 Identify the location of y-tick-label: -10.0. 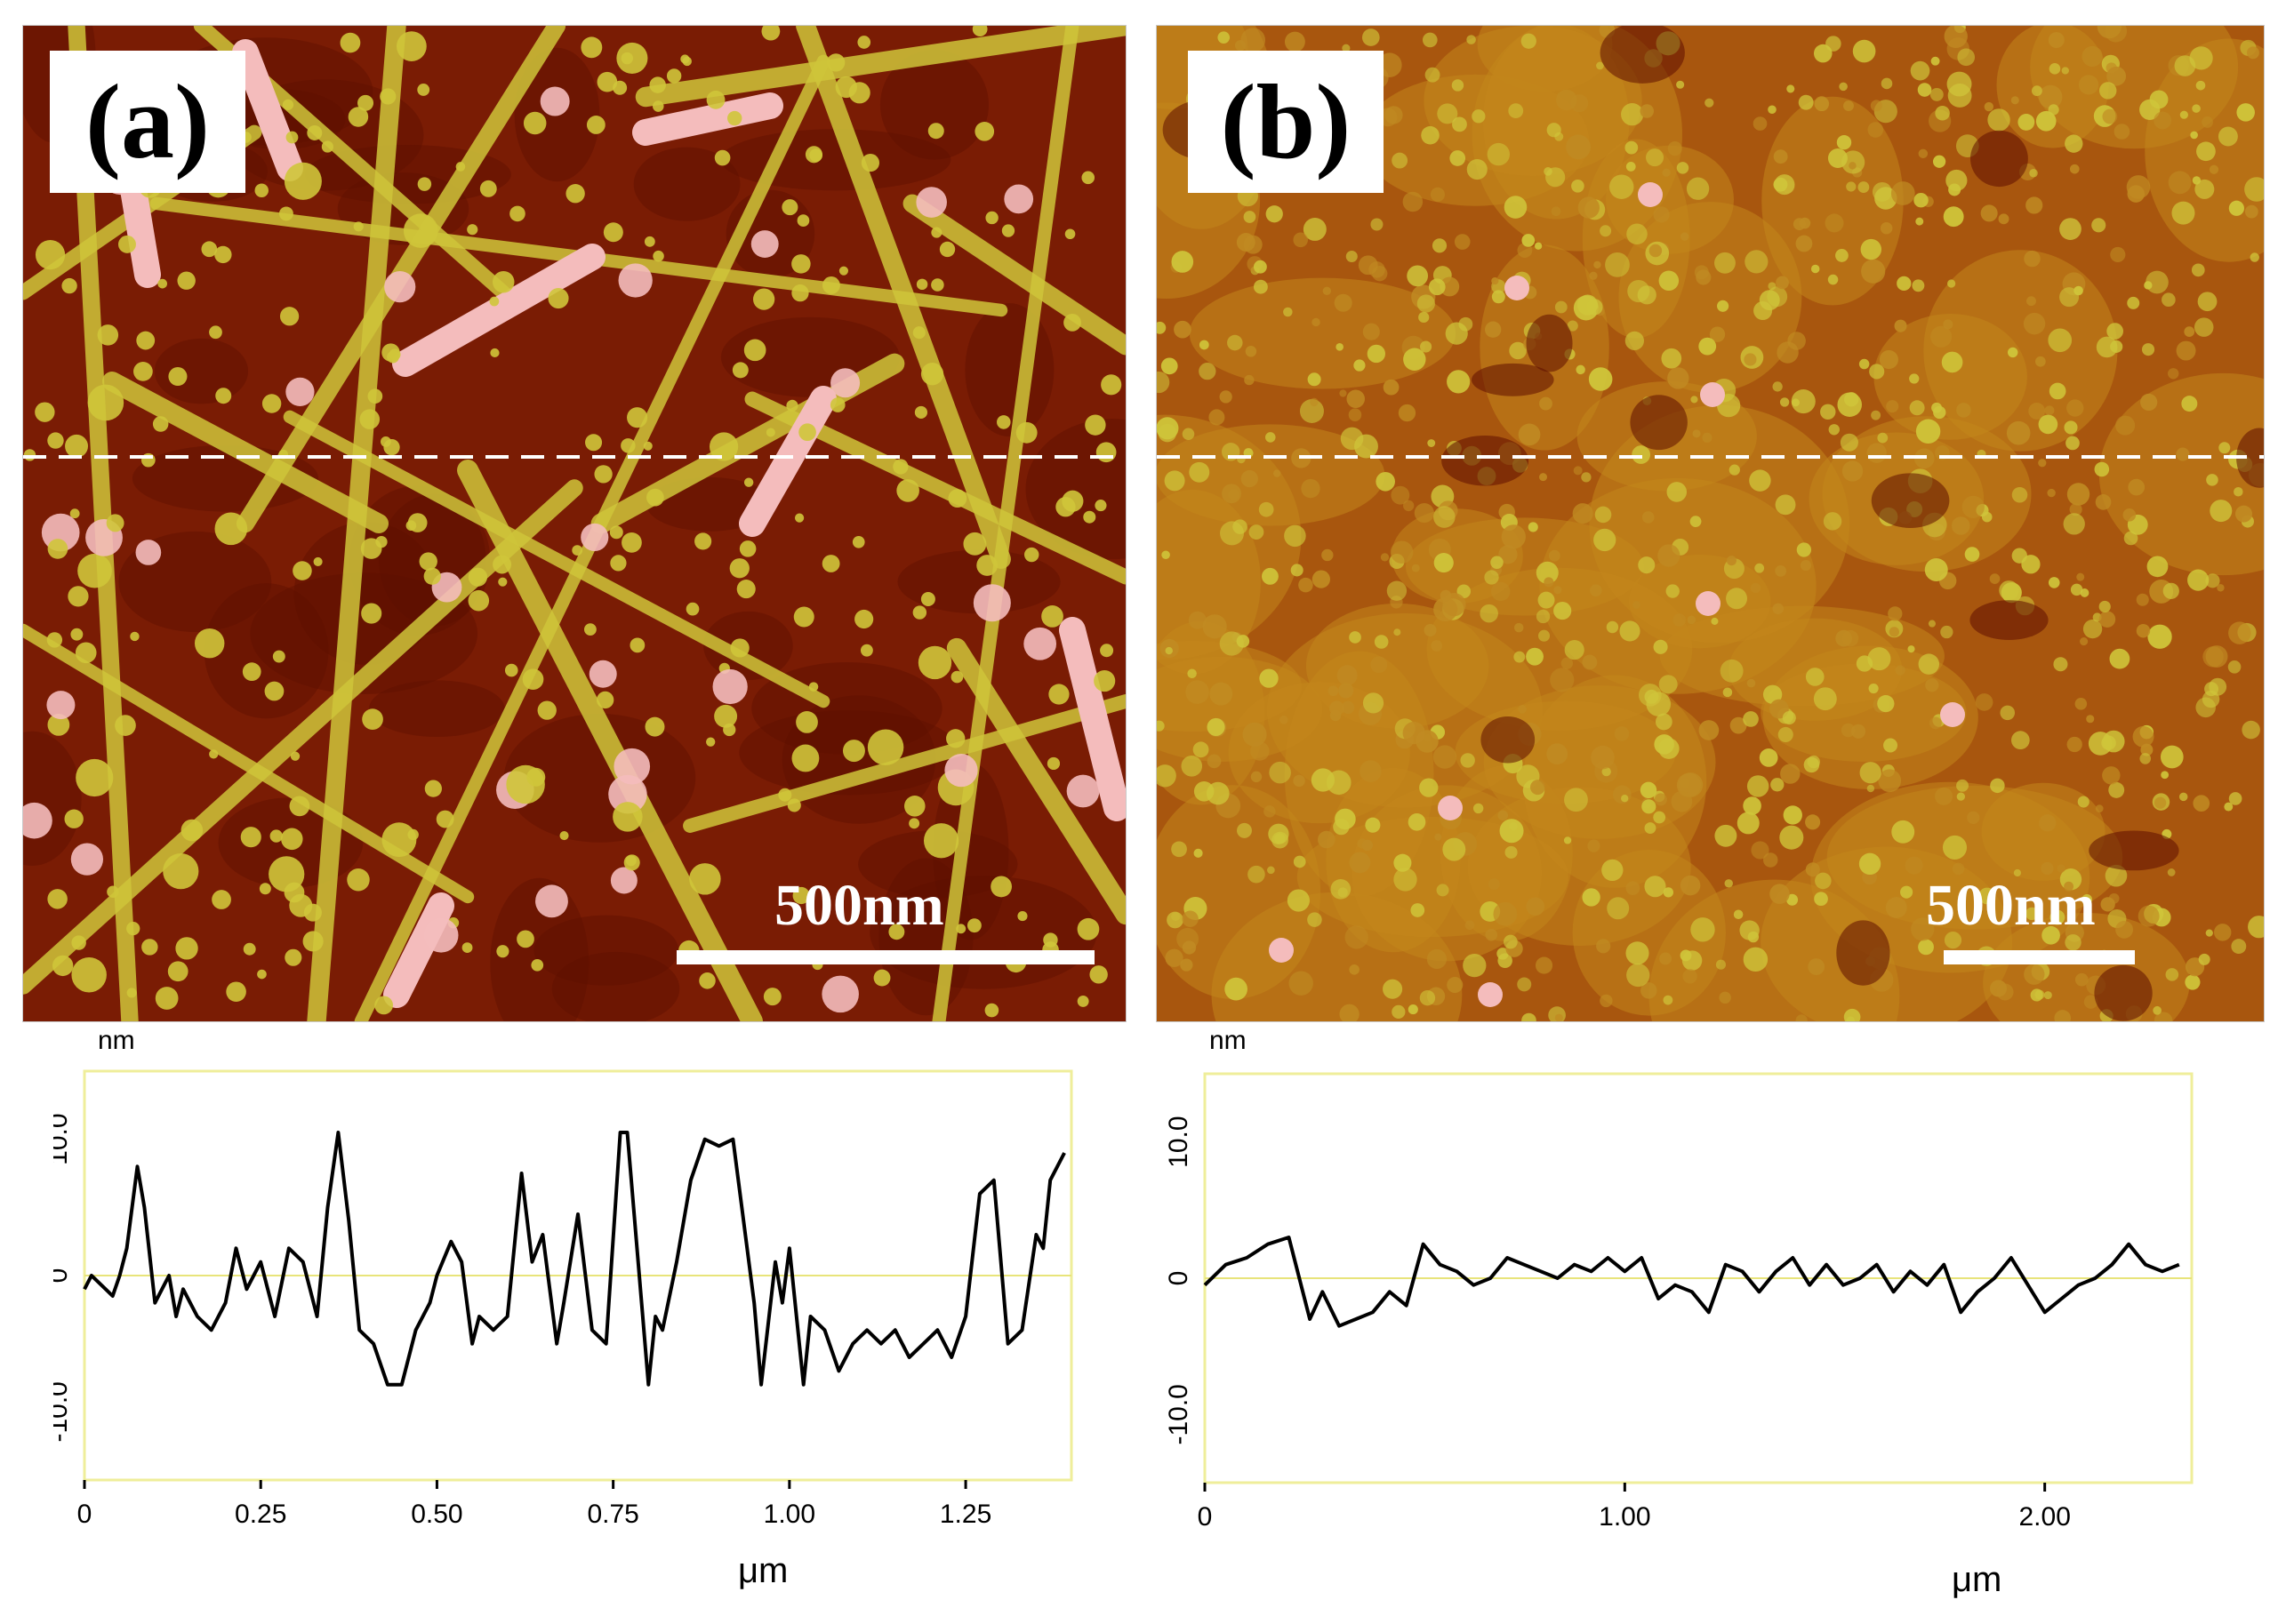
(63, 1411).